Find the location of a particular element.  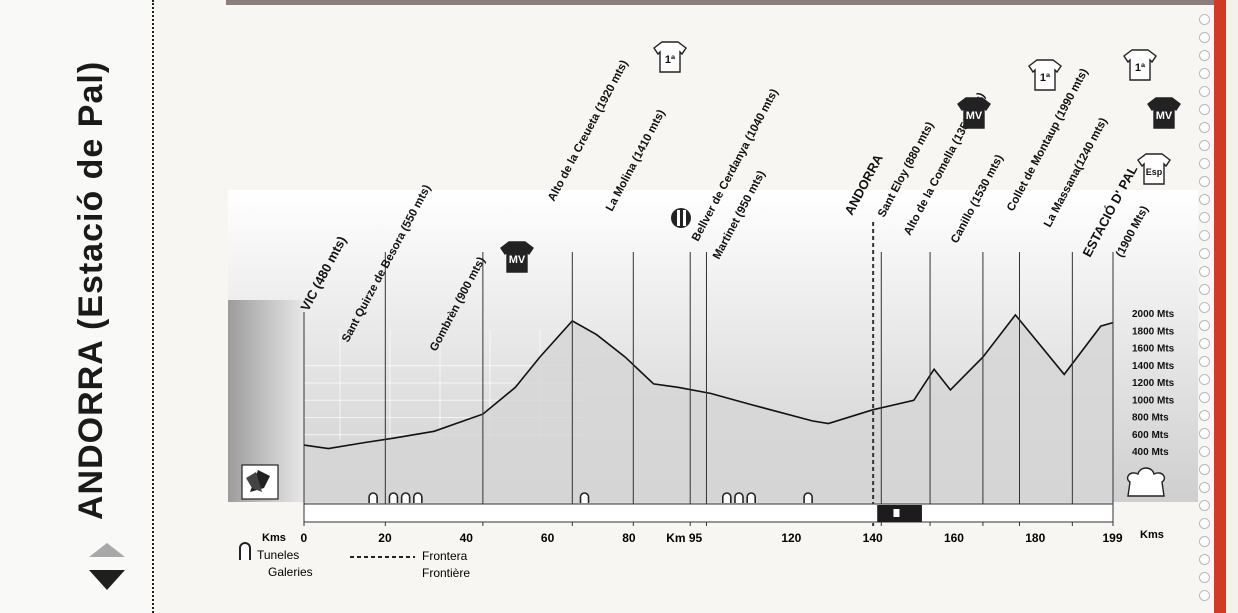

legend-frontiere-label: Frontière is located at coordinates (446, 573).